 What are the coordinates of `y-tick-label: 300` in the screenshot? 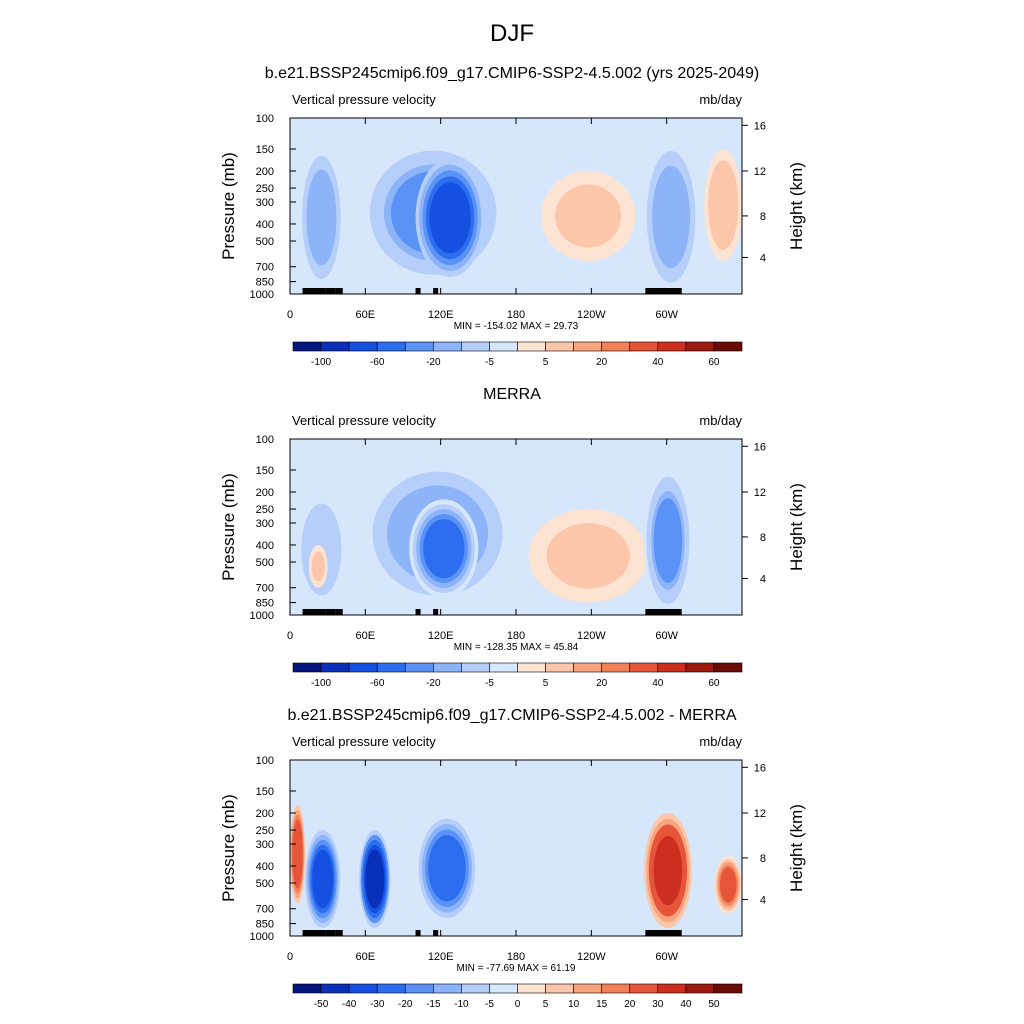 It's located at (265, 203).